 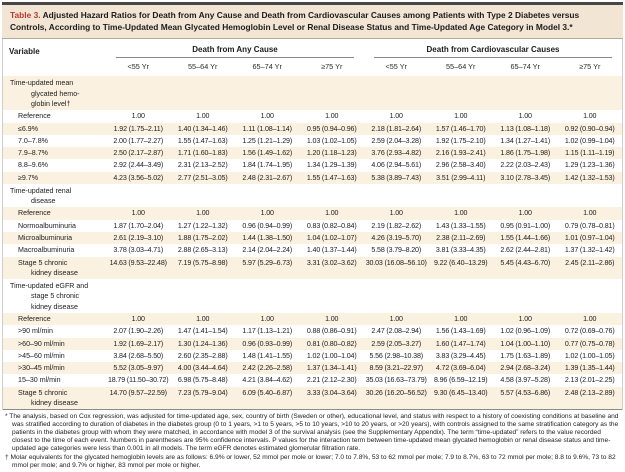 I want to click on column-group-cv-causes-label: Death from Cardiovascular Causes, so click(x=493, y=52).